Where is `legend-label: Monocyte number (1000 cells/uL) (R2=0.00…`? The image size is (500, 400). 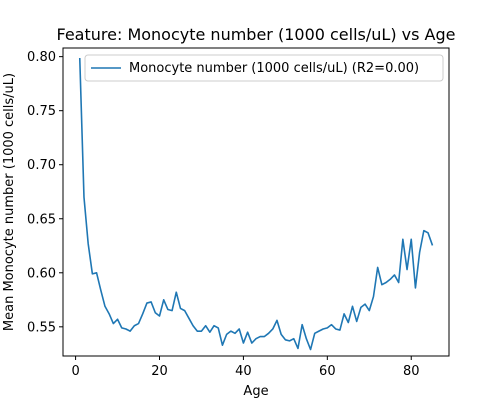 legend-label: Monocyte number (1000 cells/uL) (R2=0.00… is located at coordinates (274, 68).